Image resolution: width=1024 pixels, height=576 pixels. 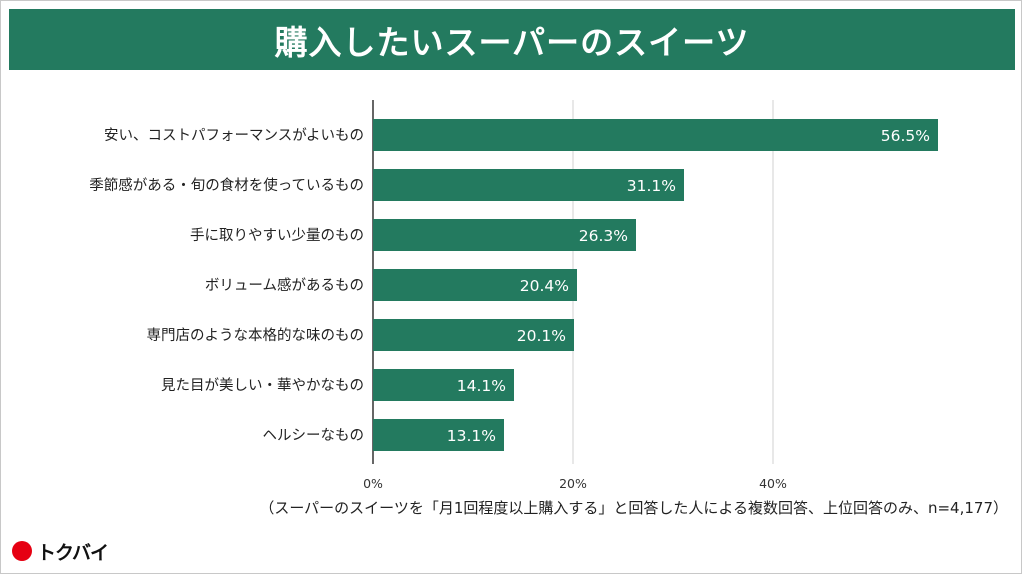 What do you see at coordinates (773, 483) in the screenshot?
I see `x-tick-label: 40%` at bounding box center [773, 483].